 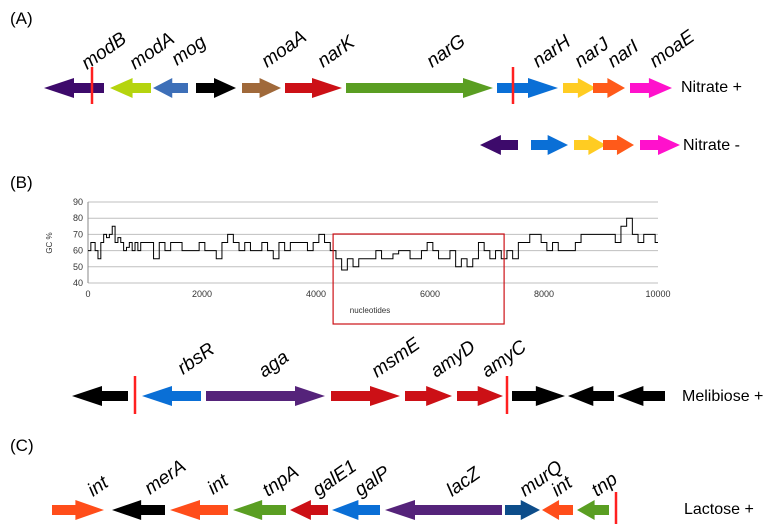 What do you see at coordinates (196, 359) in the screenshot?
I see `gene-label-b-1: rbsR` at bounding box center [196, 359].